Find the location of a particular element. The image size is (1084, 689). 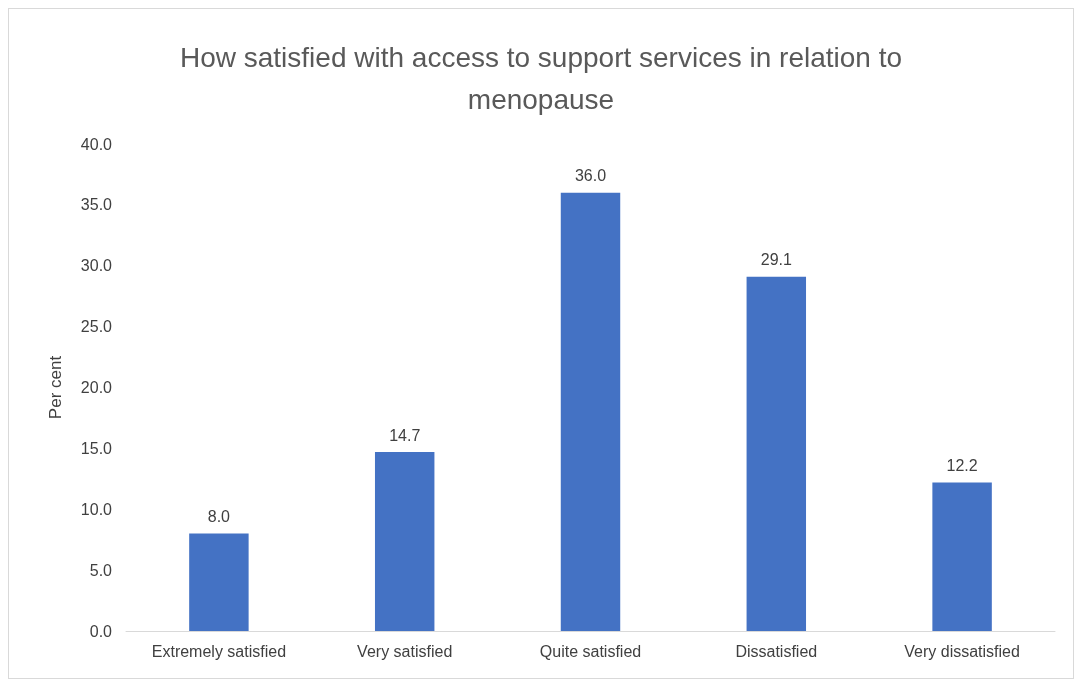

data-label: 8.0 is located at coordinates (219, 517).